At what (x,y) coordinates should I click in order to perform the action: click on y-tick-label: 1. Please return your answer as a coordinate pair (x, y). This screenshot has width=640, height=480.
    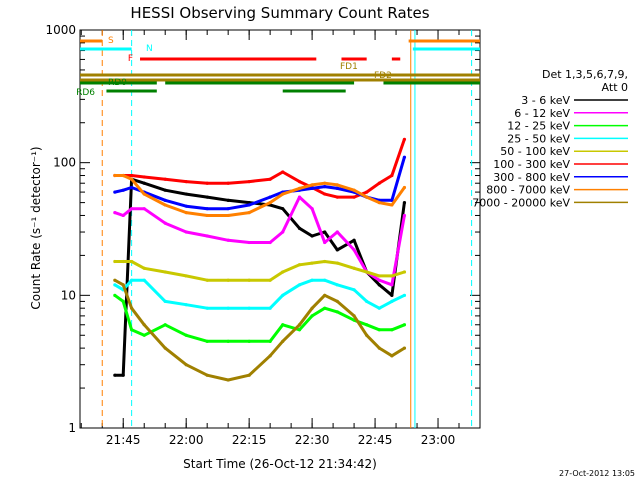
    Looking at the image, I should click on (72, 428).